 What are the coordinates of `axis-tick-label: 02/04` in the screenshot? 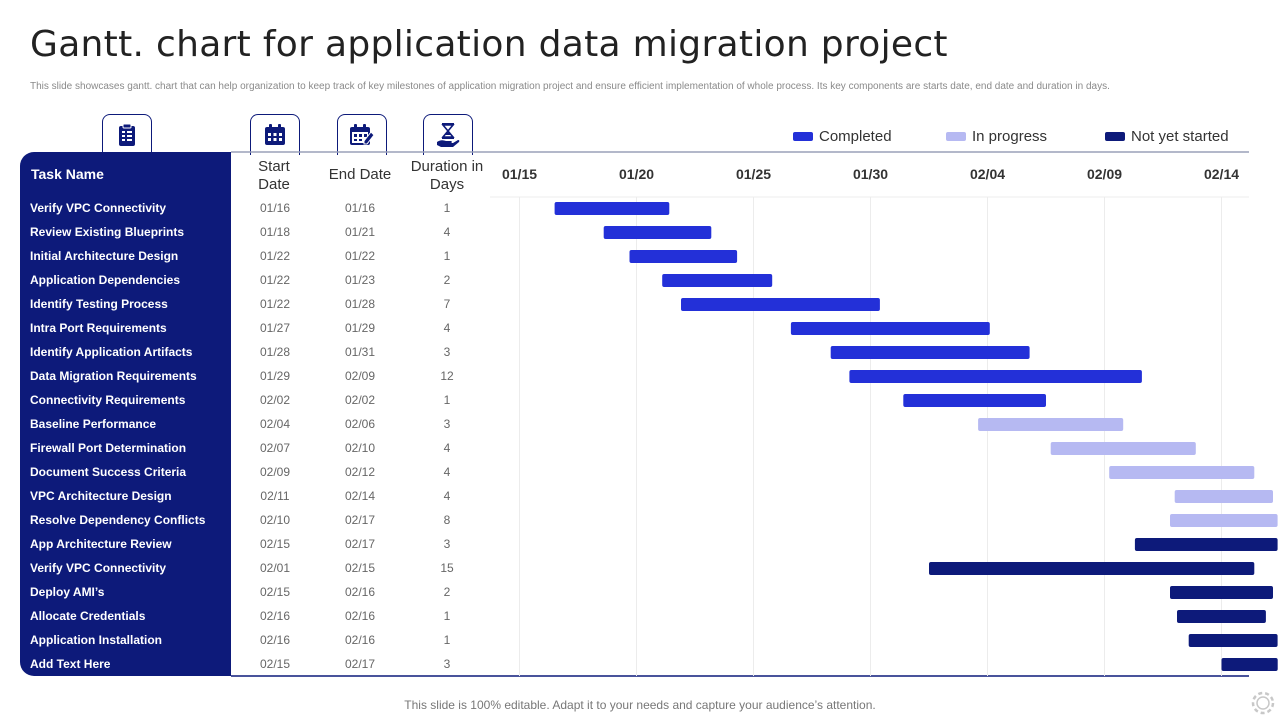 It's located at (987, 174).